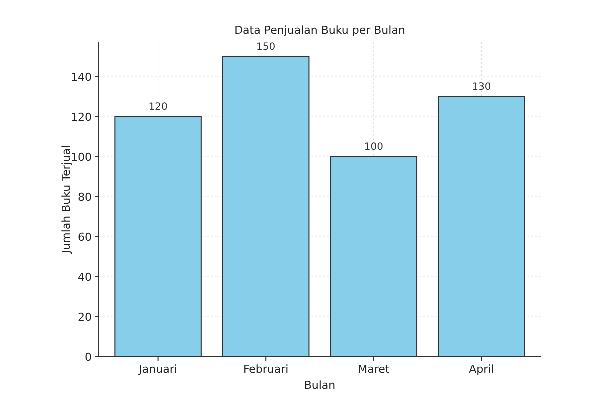 This screenshot has height=408, width=604. Describe the element at coordinates (81, 117) in the screenshot. I see `y-tick-label: 120` at that location.